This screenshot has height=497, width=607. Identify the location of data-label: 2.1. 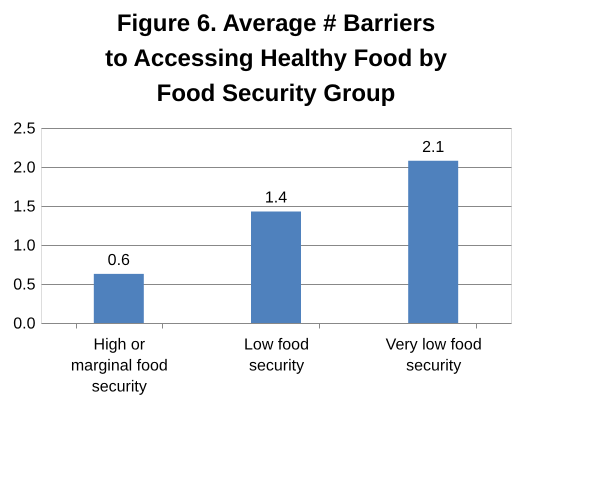
(433, 147).